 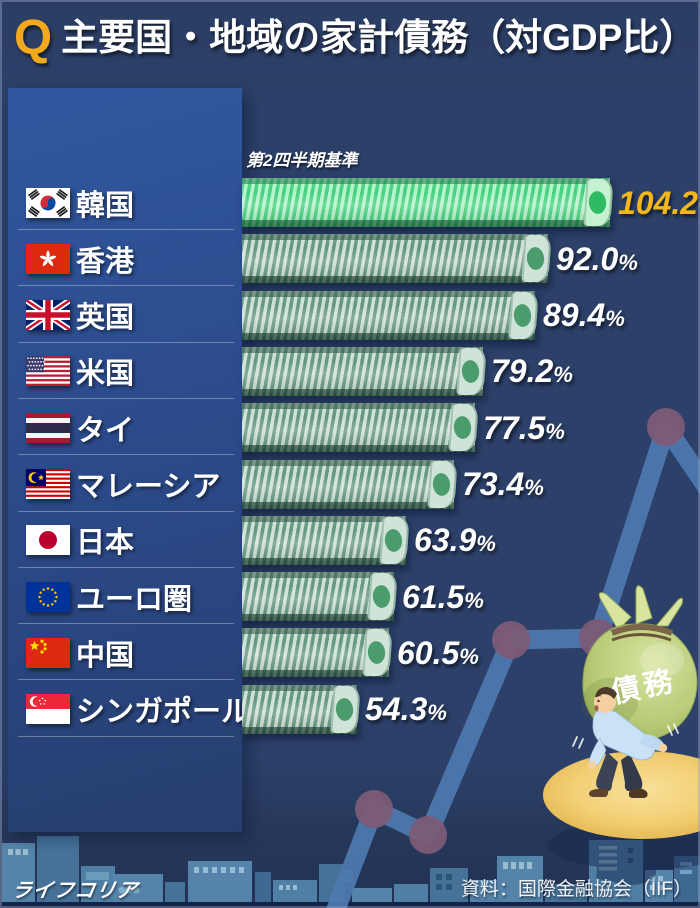 I want to click on country-label-uk: 英国, so click(x=105, y=318).